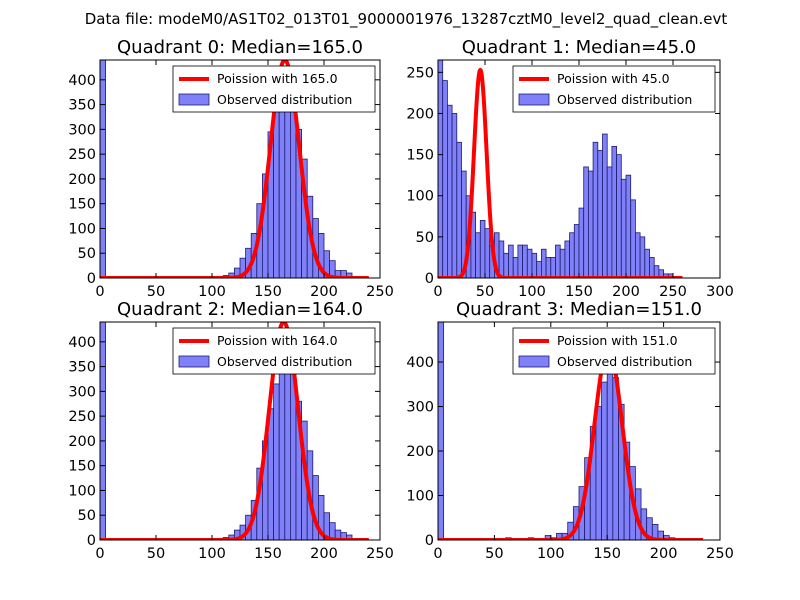 The image size is (800, 600). Describe the element at coordinates (240, 47) in the screenshot. I see `quadrant-0-title: Quadrant 0: Median=165.0` at that location.